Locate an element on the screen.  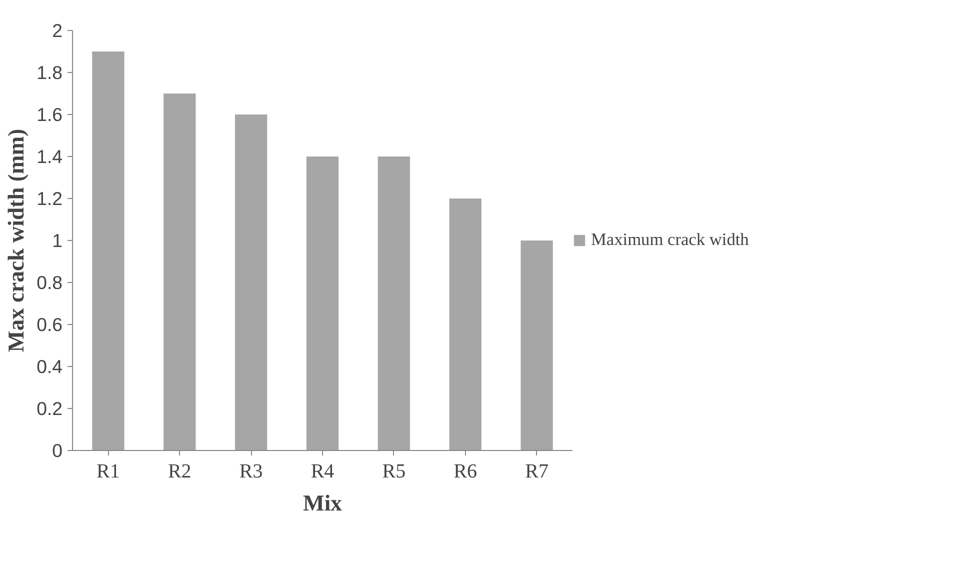
x-tick-label: R4 is located at coordinates (322, 471).